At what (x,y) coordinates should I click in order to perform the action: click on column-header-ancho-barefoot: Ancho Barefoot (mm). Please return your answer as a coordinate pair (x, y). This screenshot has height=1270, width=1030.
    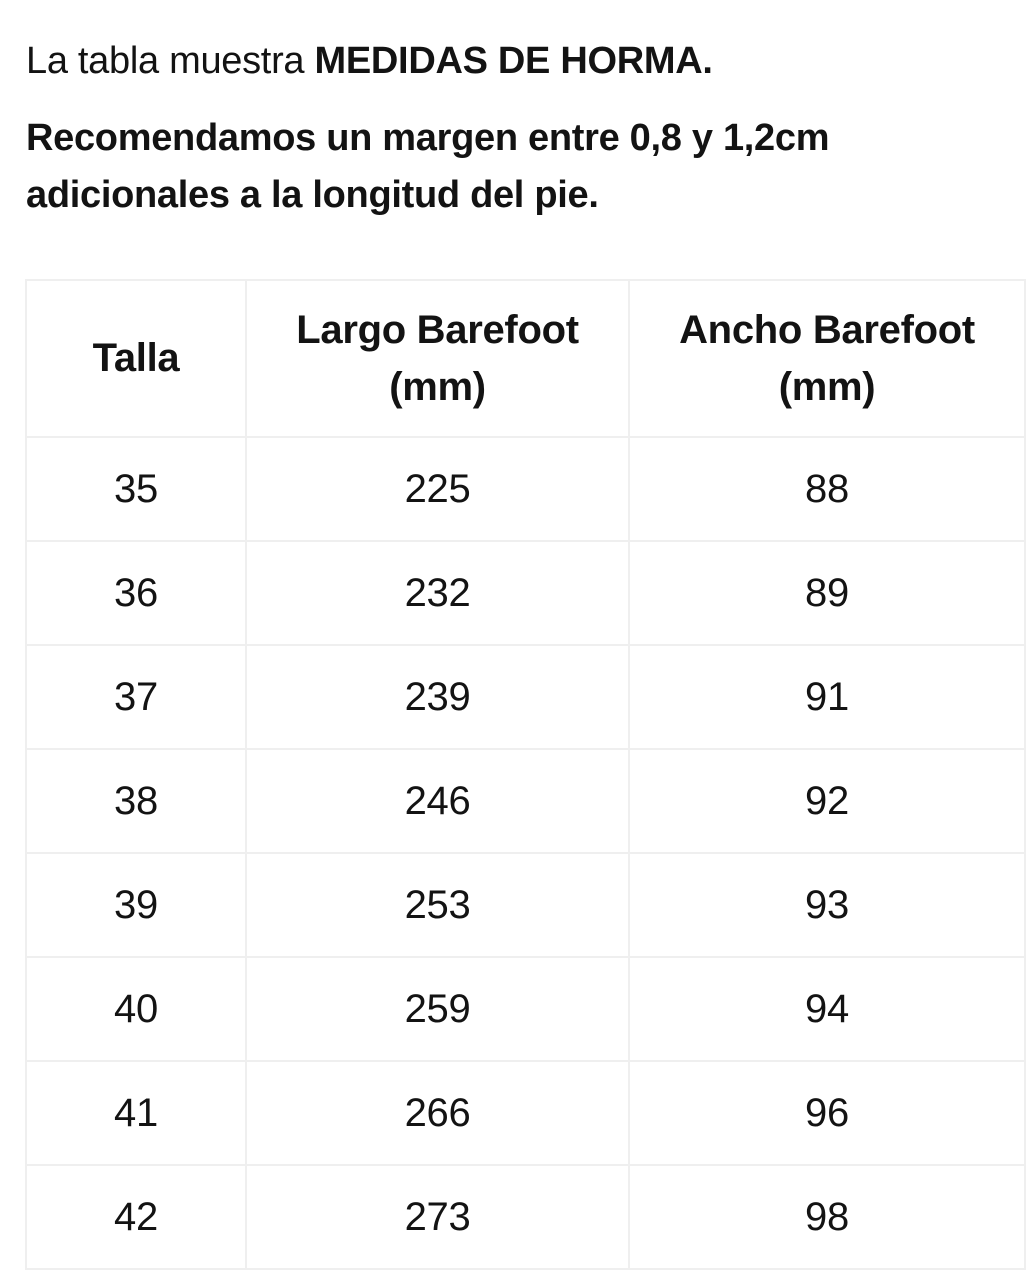
    Looking at the image, I should click on (827, 358).